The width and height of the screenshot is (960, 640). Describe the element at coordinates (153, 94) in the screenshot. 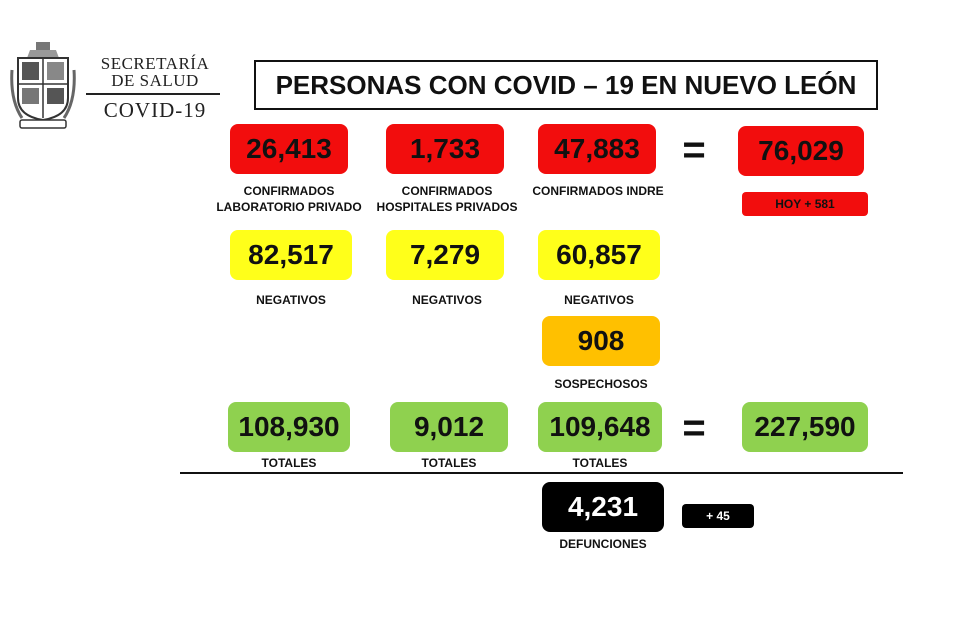

I see `brand-divider` at that location.